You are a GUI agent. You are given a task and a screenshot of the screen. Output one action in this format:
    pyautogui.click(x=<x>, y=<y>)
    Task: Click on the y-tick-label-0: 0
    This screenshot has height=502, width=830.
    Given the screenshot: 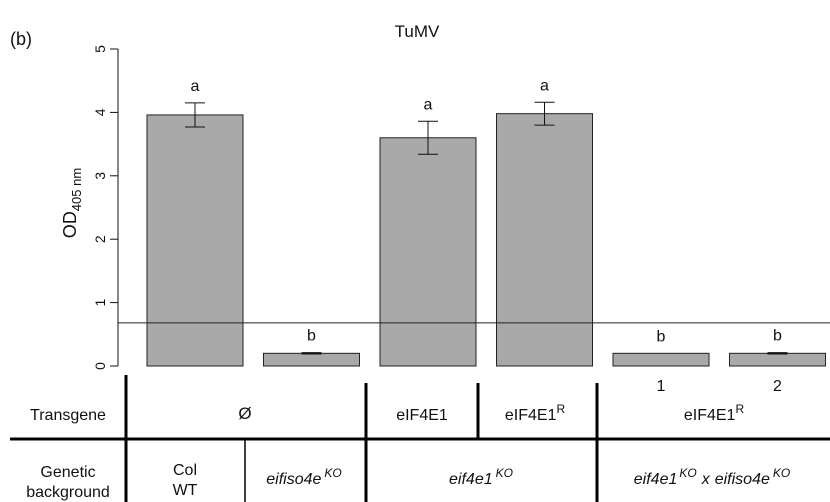 What is the action you would take?
    pyautogui.click(x=100, y=366)
    